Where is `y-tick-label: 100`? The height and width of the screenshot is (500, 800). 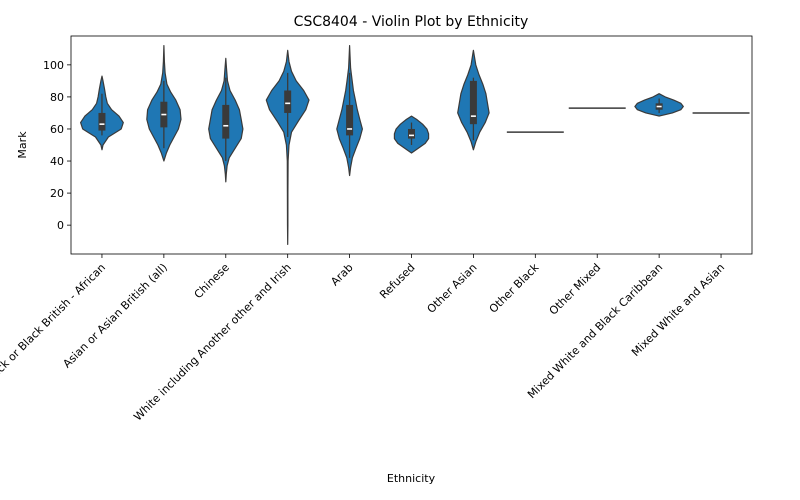
y-tick-label: 100 is located at coordinates (53, 65).